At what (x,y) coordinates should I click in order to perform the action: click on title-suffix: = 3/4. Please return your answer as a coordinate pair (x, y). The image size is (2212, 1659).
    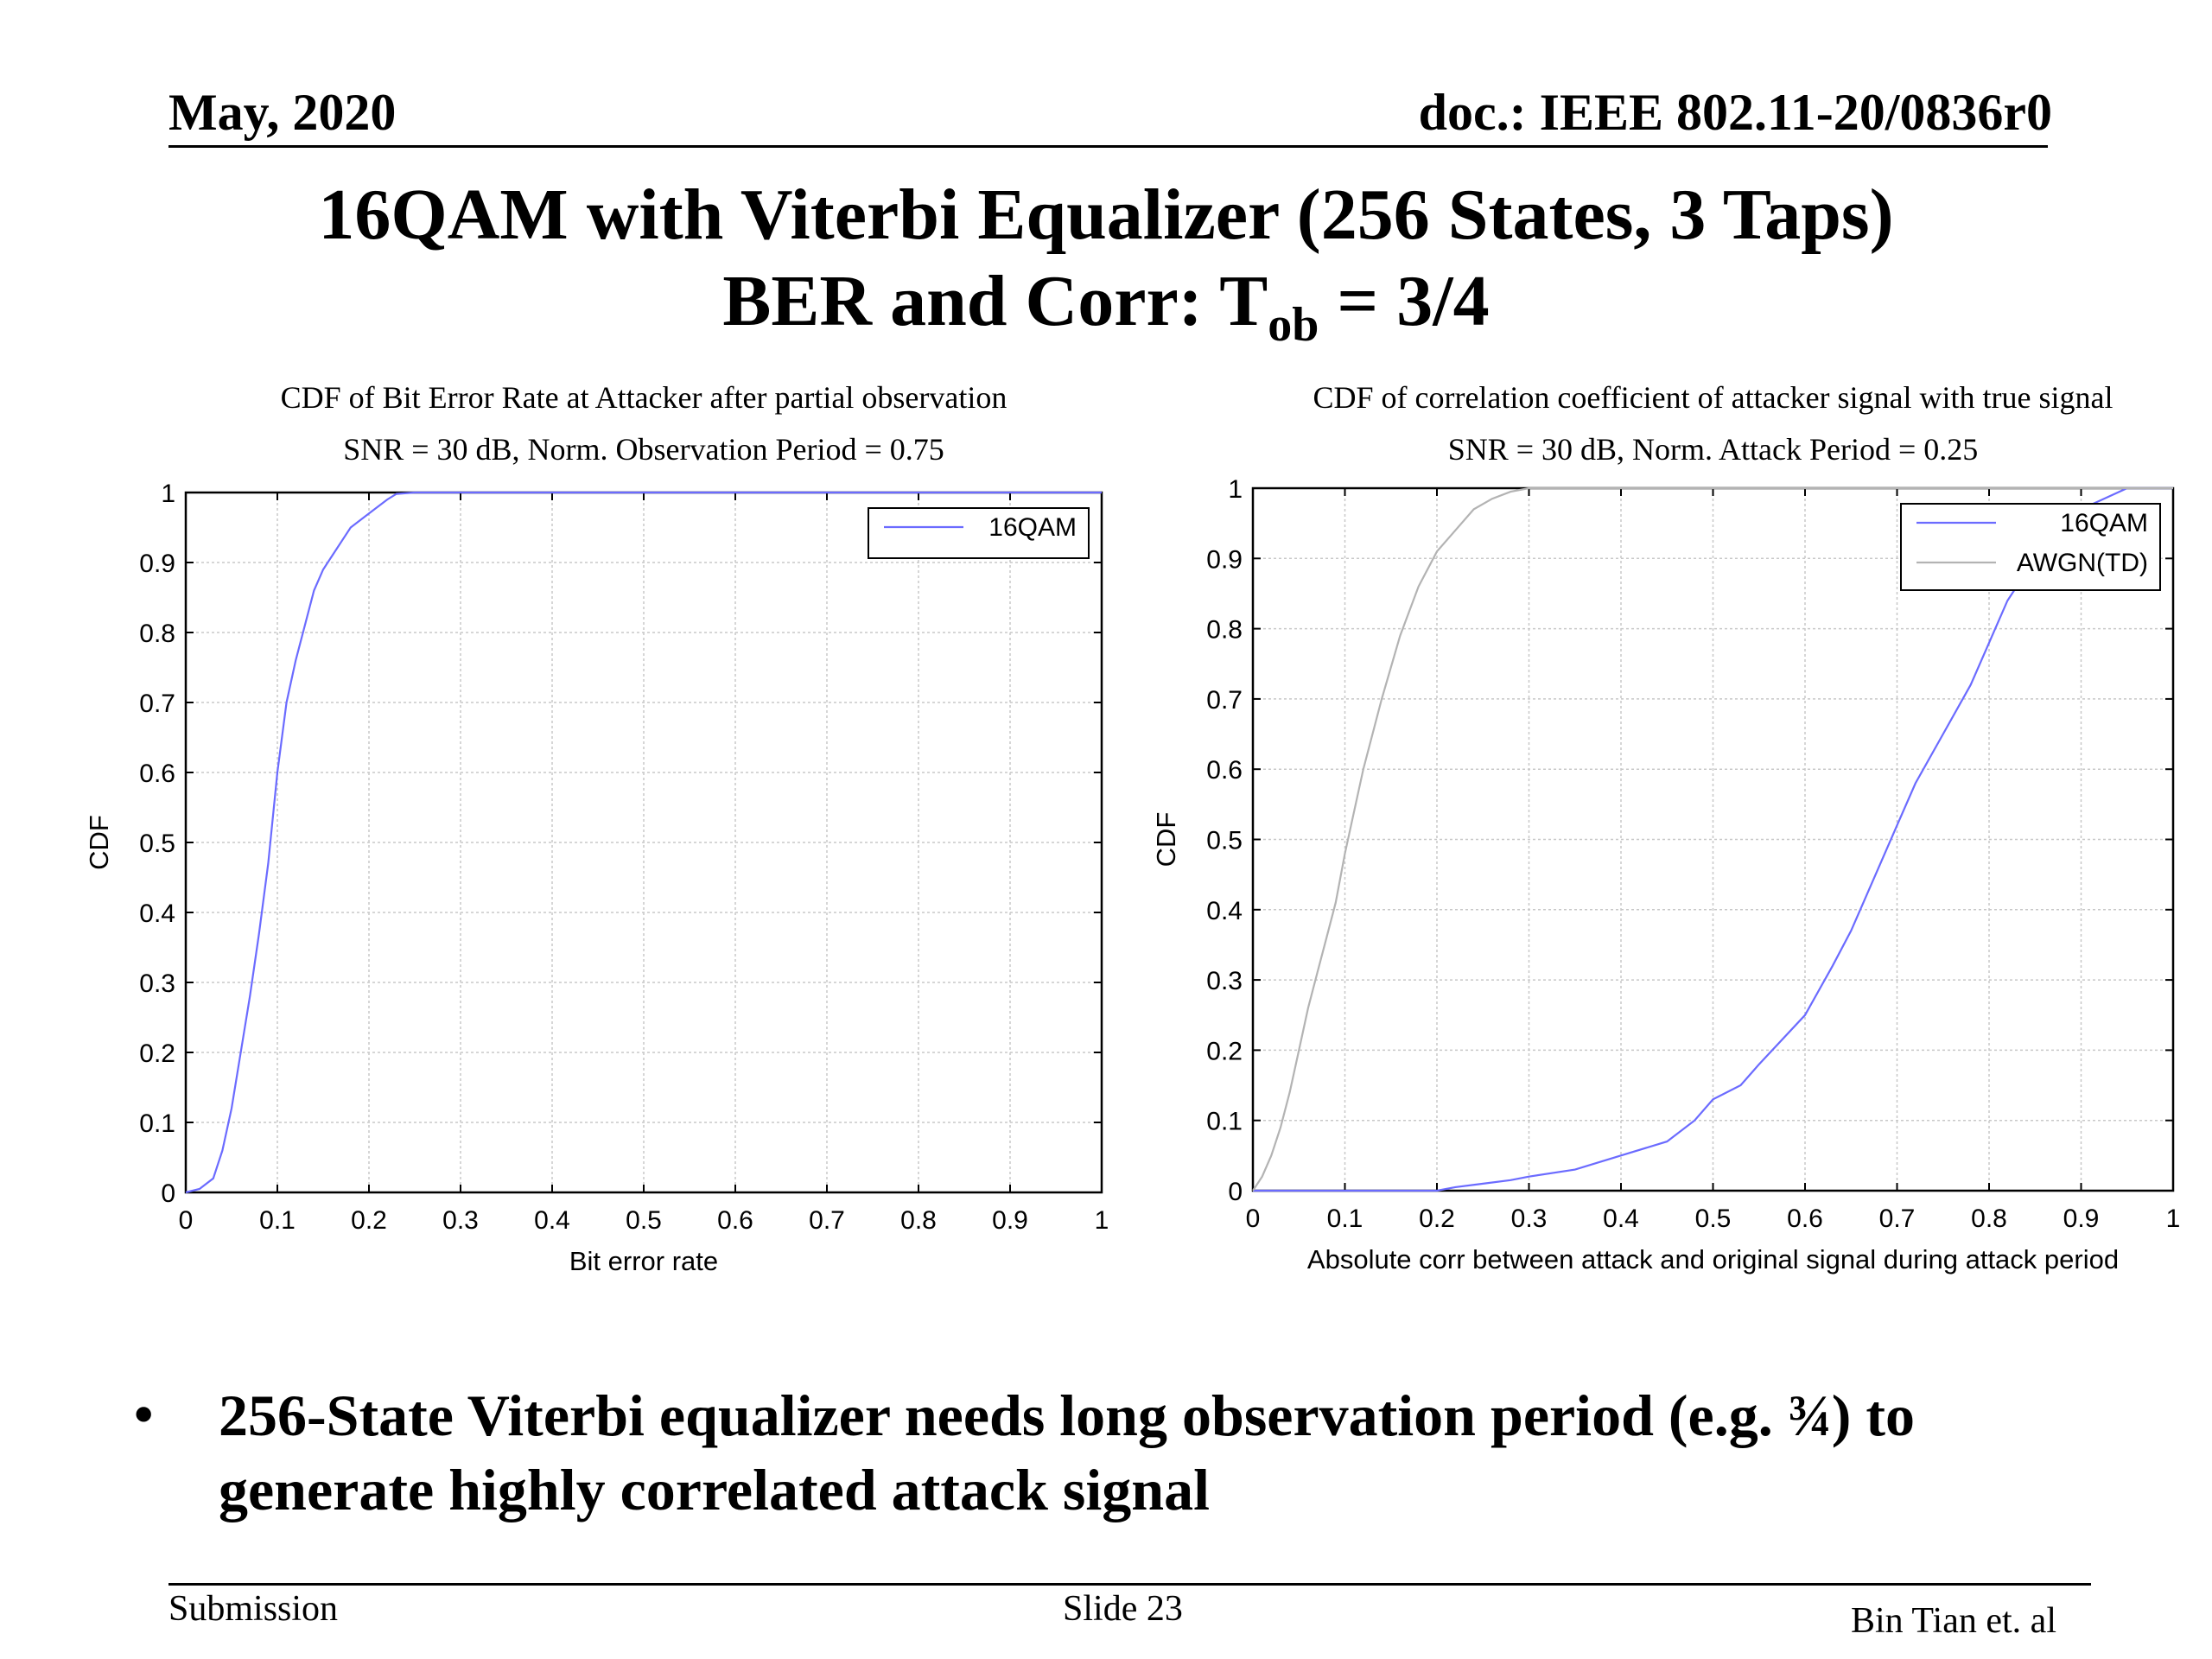
    Looking at the image, I should click on (1404, 301).